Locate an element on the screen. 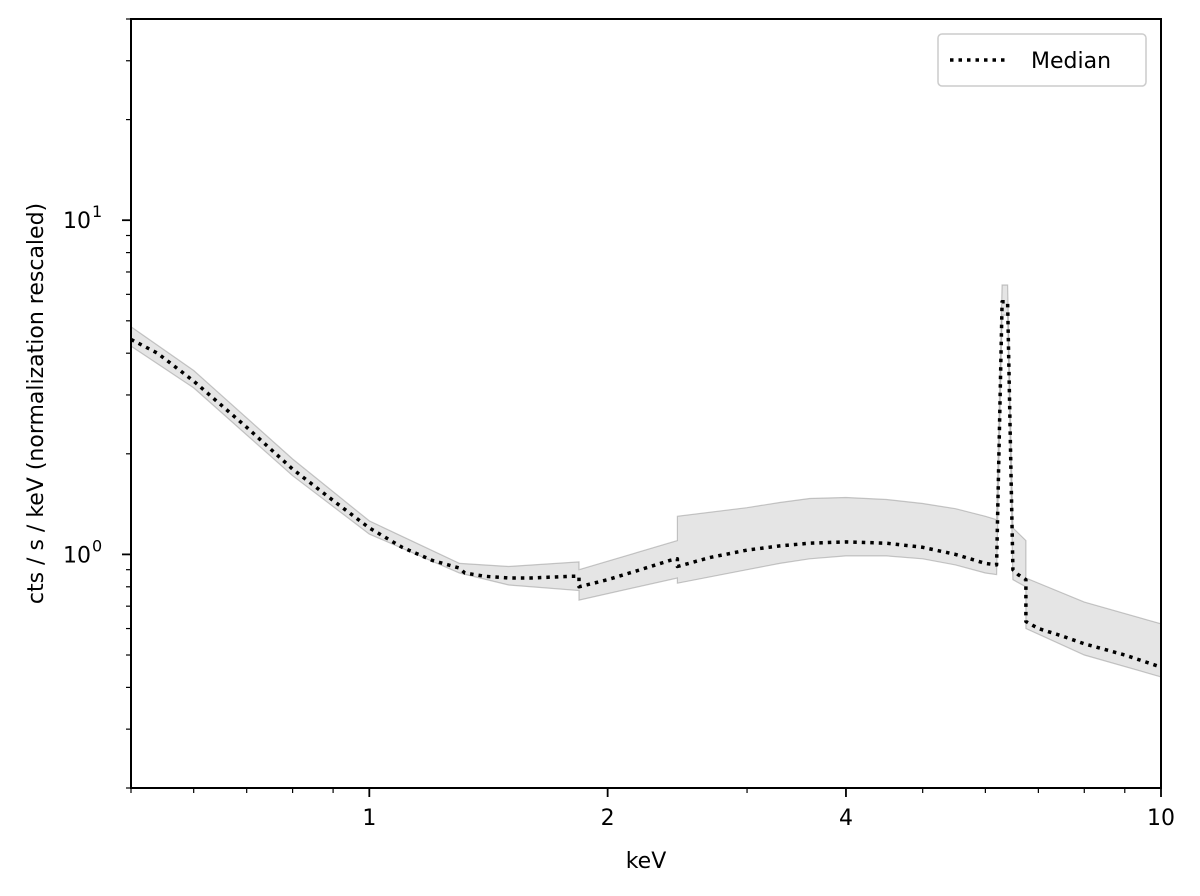 Image resolution: width=1200 pixels, height=896 pixels. x-axis-ticks: 1 2 4 10 is located at coordinates (652, 809).